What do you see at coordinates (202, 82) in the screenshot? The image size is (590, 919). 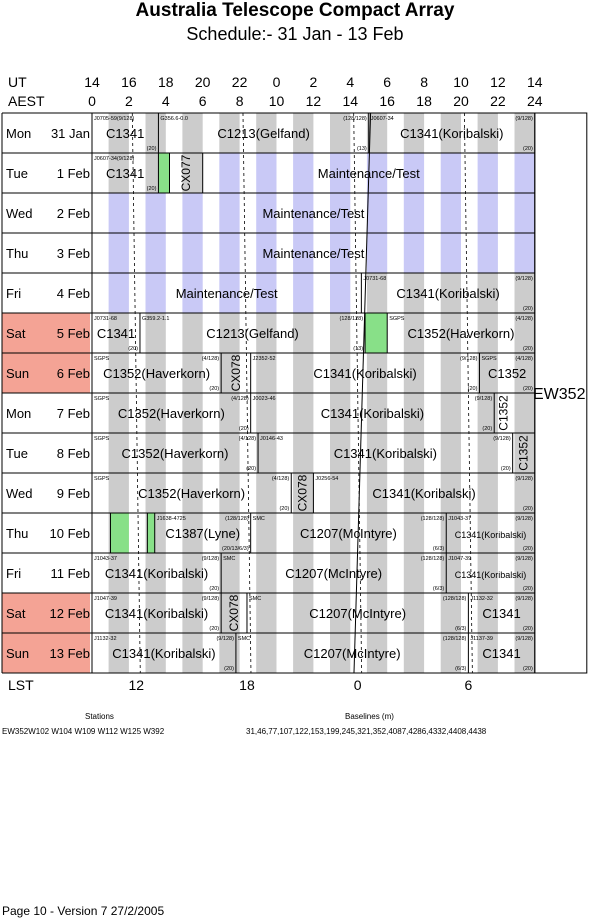 I see `ut-tick-label: 20` at bounding box center [202, 82].